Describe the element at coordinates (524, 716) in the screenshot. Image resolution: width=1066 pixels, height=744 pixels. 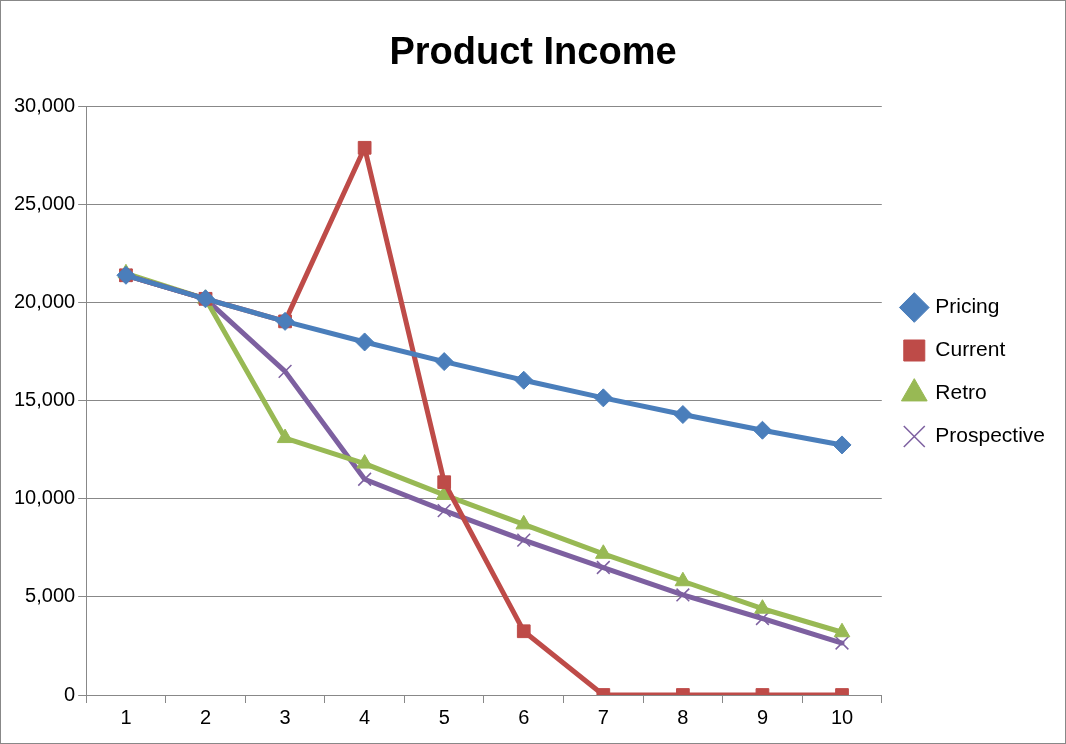
I see `x-tick-label: 6` at that location.